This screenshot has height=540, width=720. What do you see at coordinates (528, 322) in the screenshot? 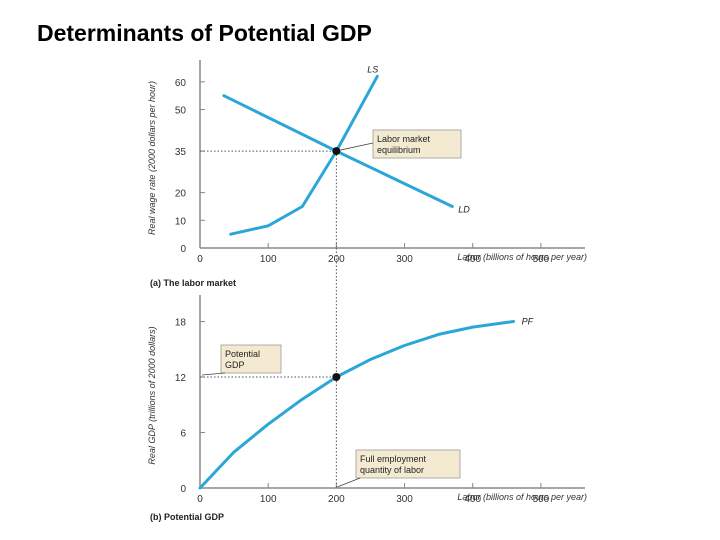
I see `curve-label-pf: PF` at bounding box center [528, 322].